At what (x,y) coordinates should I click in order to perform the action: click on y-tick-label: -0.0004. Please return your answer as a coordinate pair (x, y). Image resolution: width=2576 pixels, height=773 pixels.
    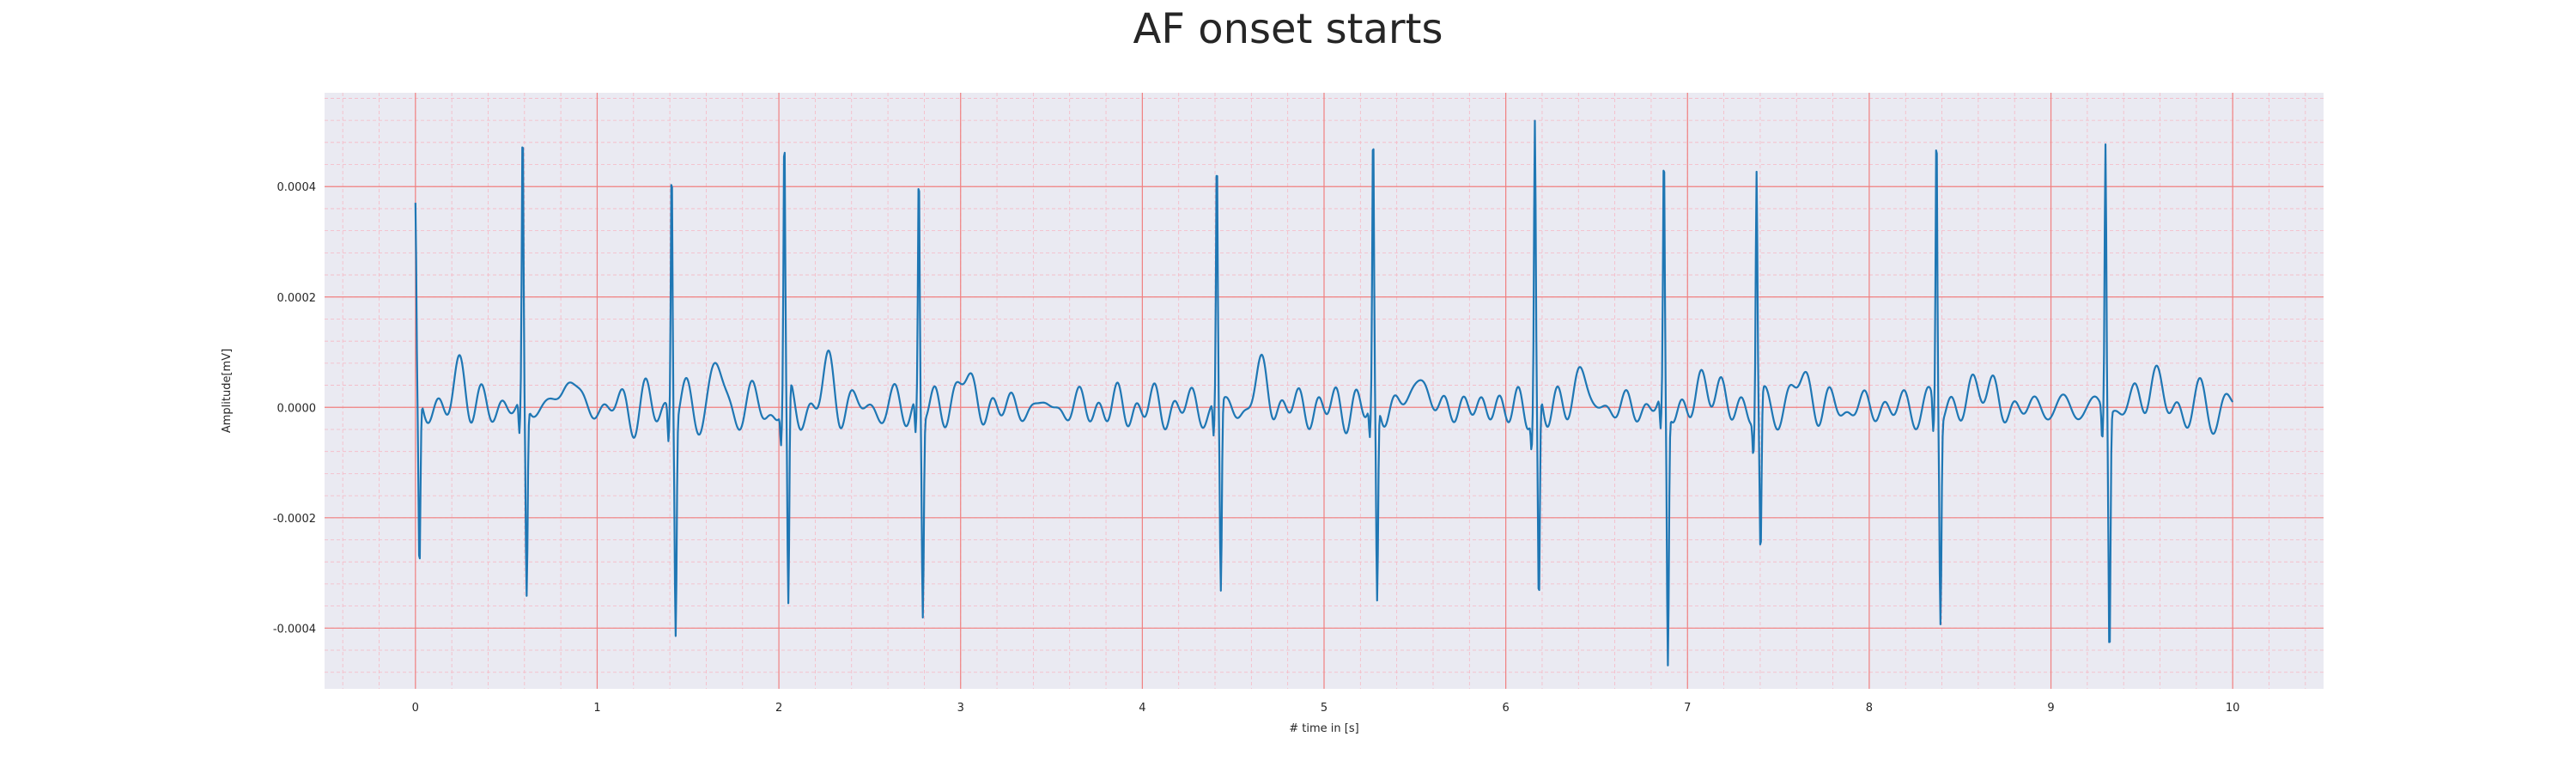
    Looking at the image, I should click on (294, 629).